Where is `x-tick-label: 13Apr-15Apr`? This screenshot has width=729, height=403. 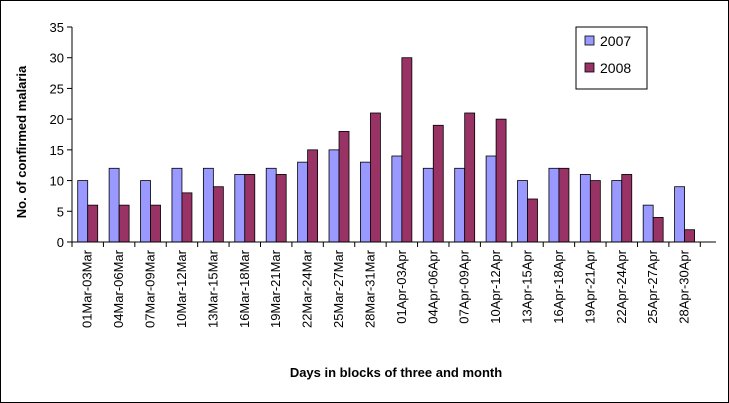
x-tick-label: 13Apr-15Apr is located at coordinates (527, 286).